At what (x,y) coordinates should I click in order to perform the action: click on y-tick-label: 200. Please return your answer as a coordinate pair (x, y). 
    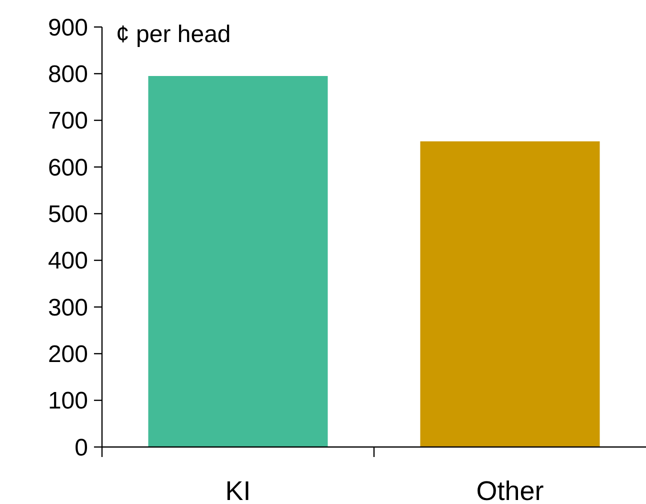
    Looking at the image, I should click on (68, 354).